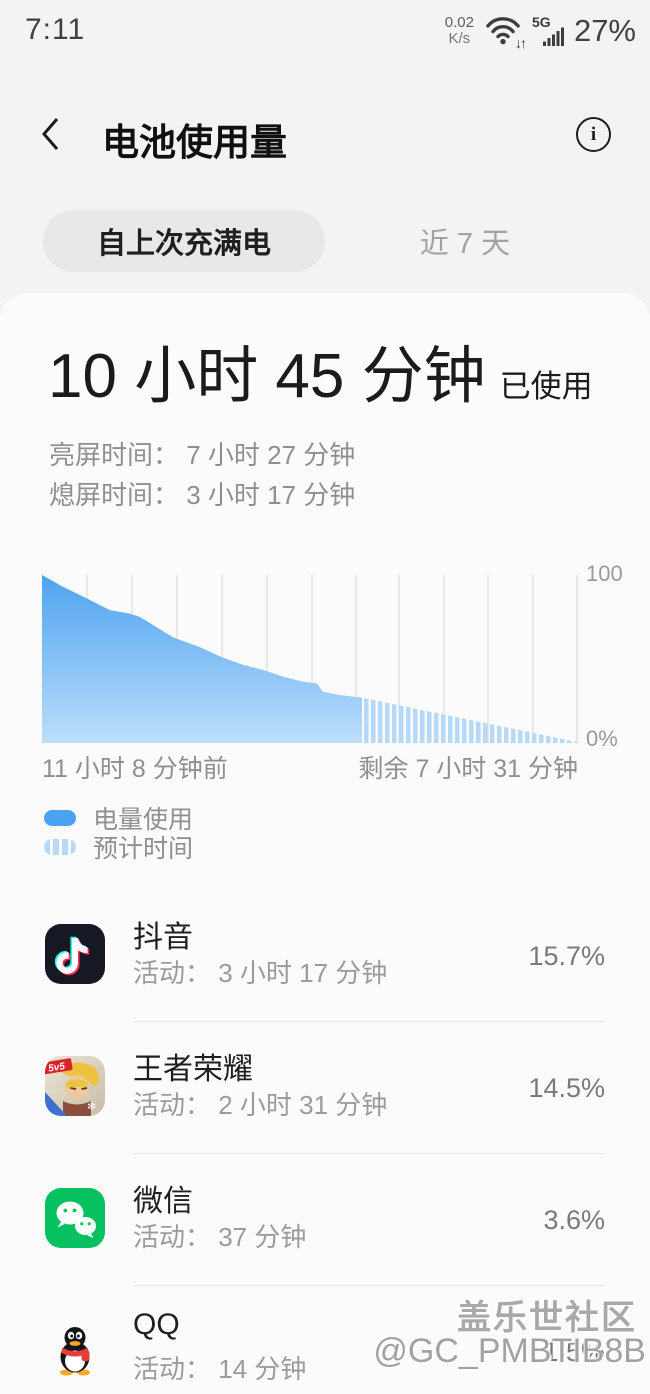 Image resolution: width=650 pixels, height=1394 pixels. Describe the element at coordinates (118, 847) in the screenshot. I see `legend-item-estimate: 预计时间` at that location.